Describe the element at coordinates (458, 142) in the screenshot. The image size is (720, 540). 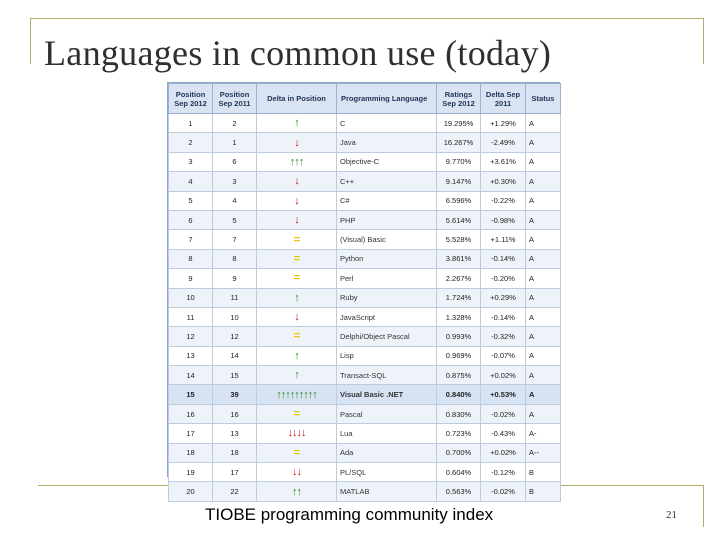
I see `cell-rating: 16.267%` at that location.